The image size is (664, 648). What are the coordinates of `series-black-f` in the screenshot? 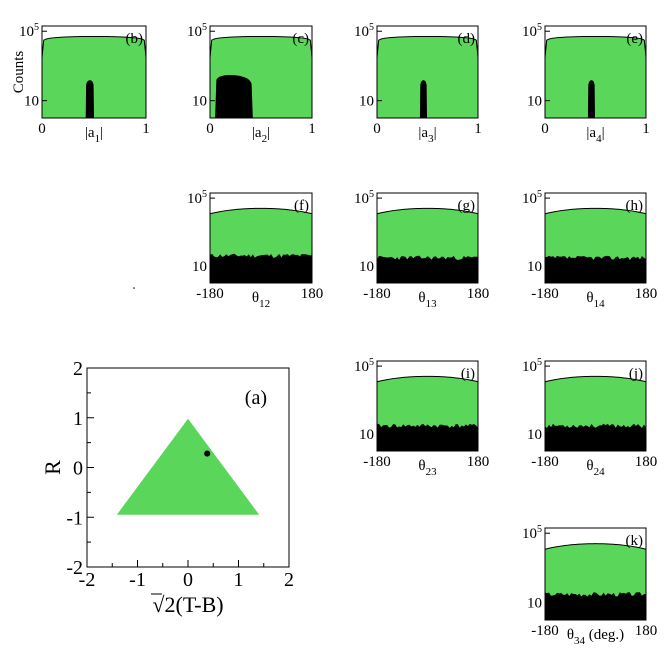 It's located at (261, 268).